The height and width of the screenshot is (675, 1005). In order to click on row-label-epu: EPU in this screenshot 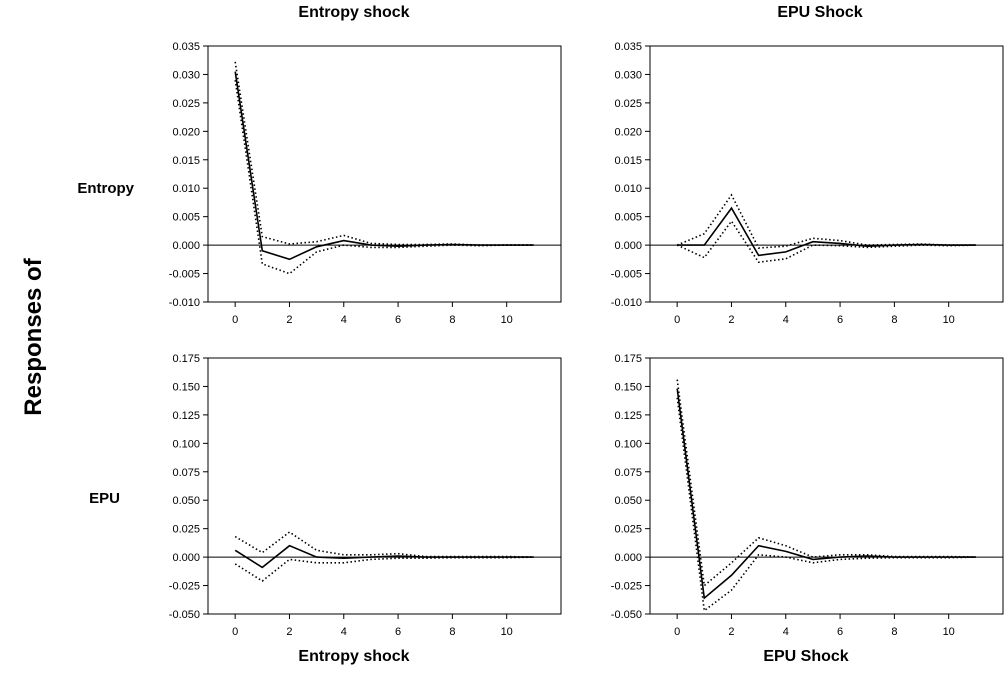, I will do `click(104, 498)`.